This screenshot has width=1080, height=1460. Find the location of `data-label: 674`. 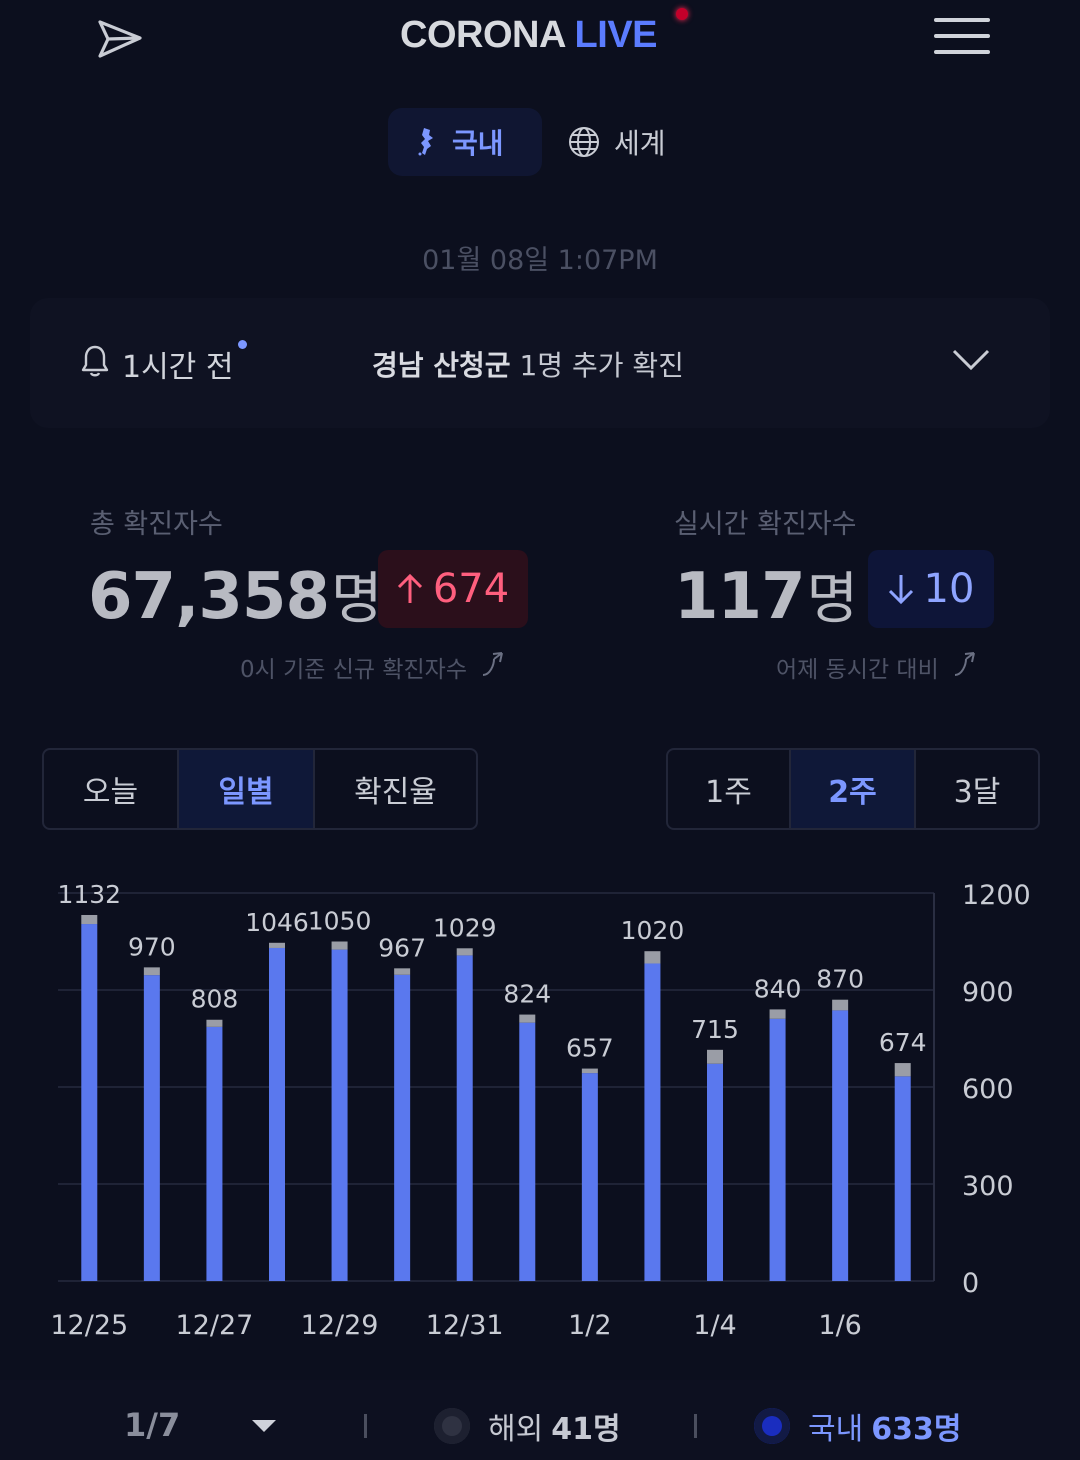

data-label: 674 is located at coordinates (903, 1042).